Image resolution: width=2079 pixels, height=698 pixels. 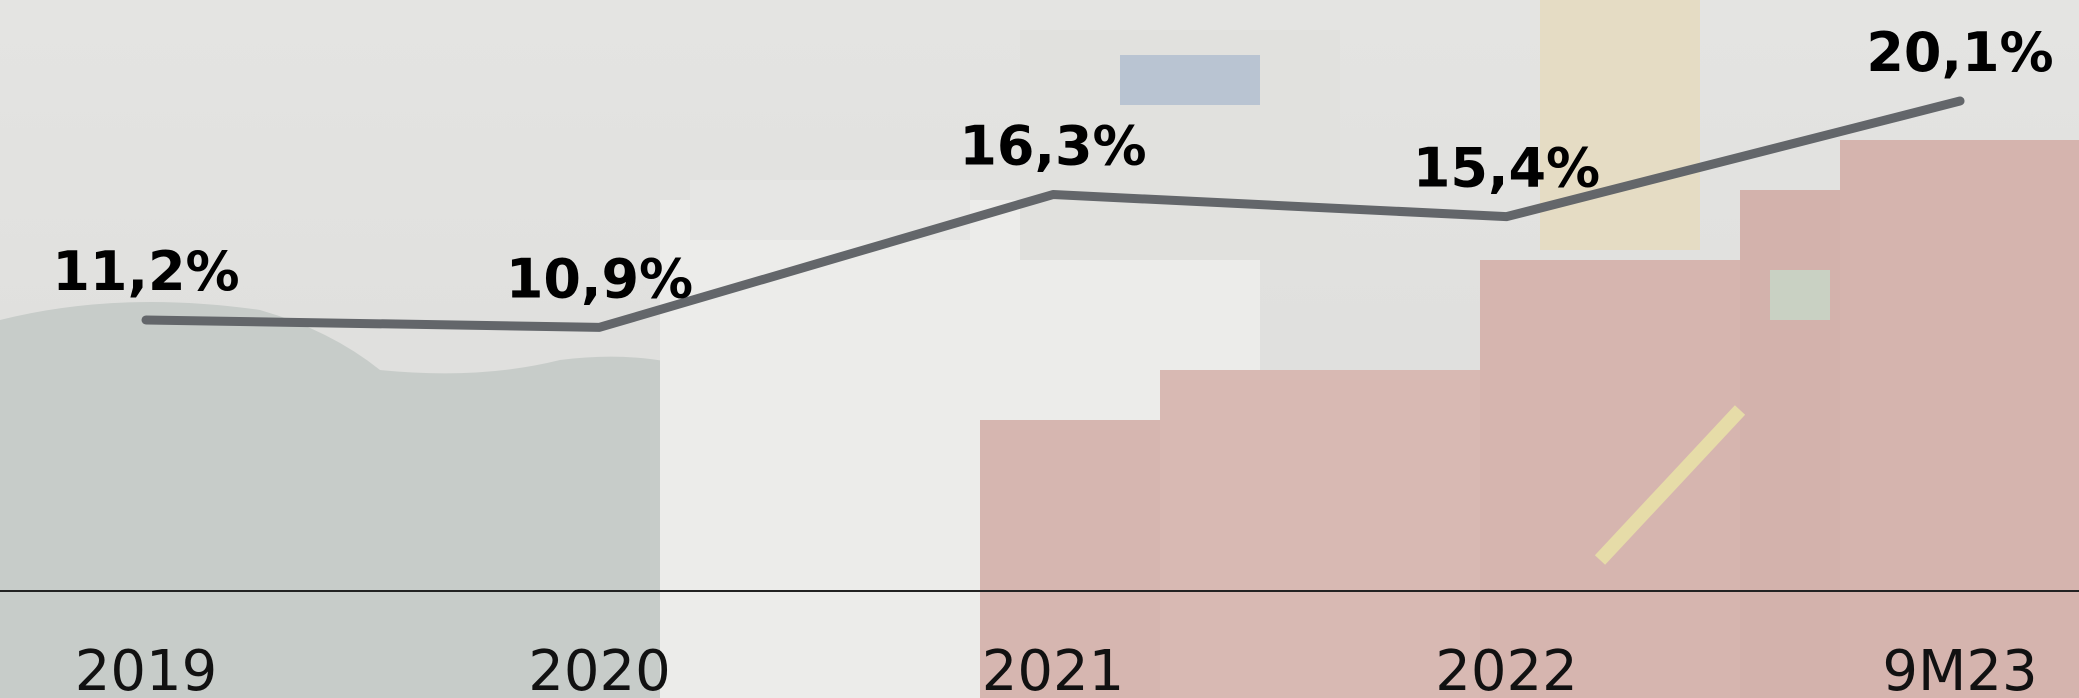 I want to click on value-label: 16,3%, so click(x=1052, y=146).